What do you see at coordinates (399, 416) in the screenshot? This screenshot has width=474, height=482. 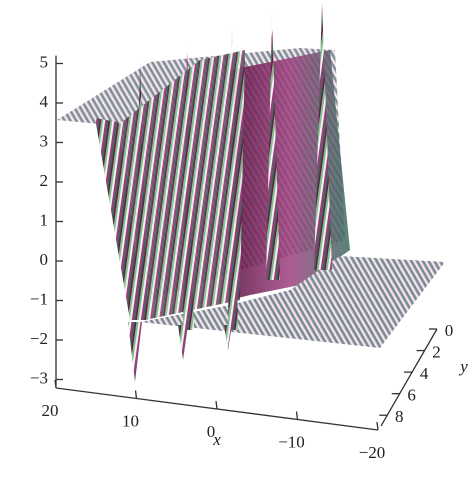 I see `y-tick-label: 8` at bounding box center [399, 416].